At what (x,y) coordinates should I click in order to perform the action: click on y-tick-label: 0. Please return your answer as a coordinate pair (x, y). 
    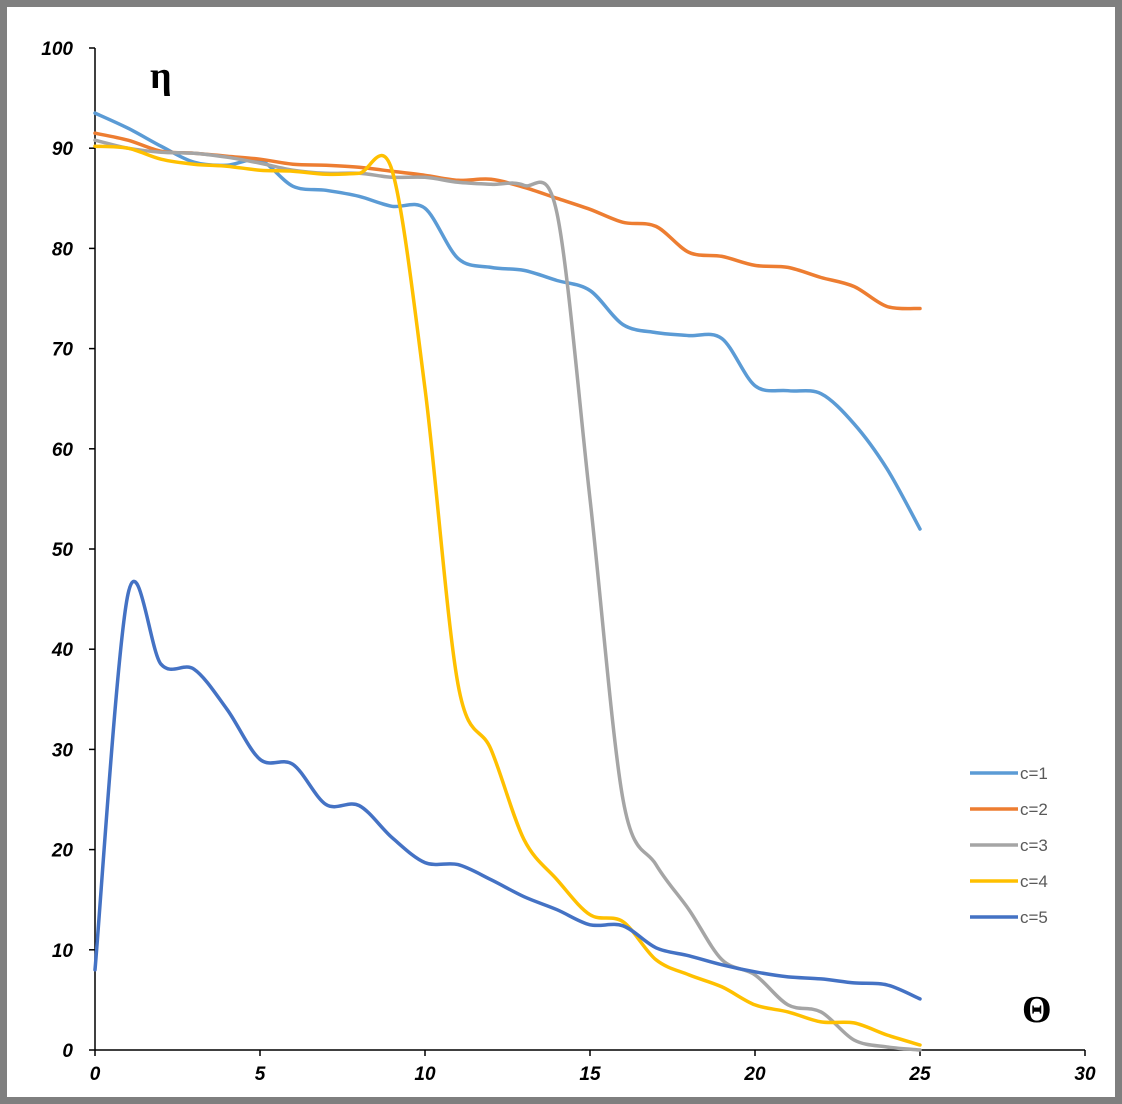
    Looking at the image, I should click on (67, 1051).